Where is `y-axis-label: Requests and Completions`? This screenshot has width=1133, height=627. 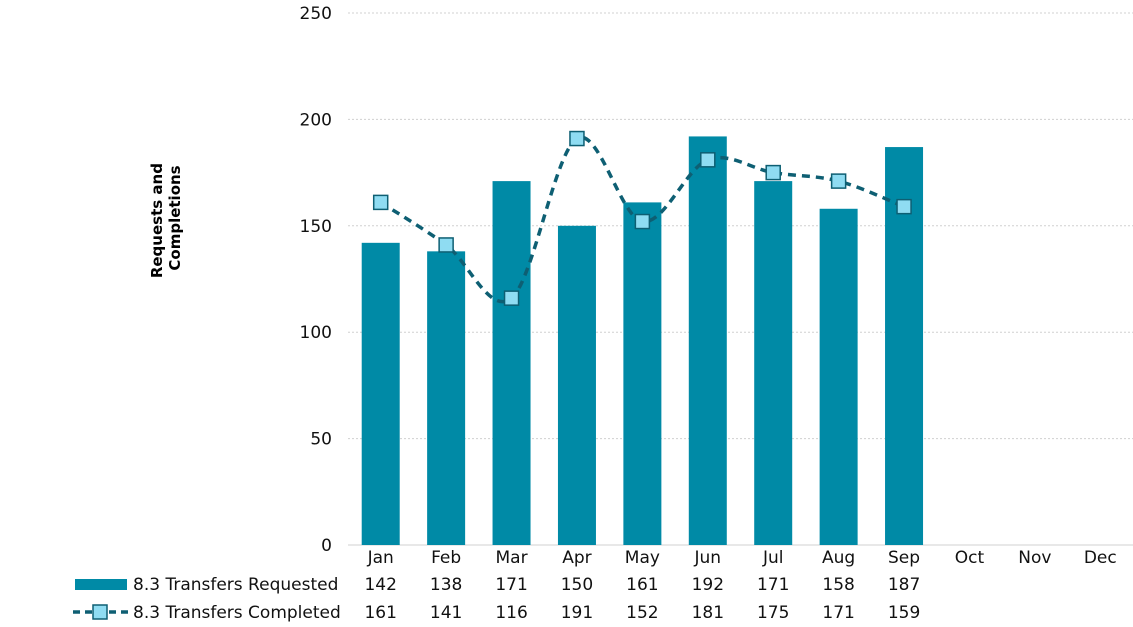 y-axis-label: Requests and Completions is located at coordinates (166, 218).